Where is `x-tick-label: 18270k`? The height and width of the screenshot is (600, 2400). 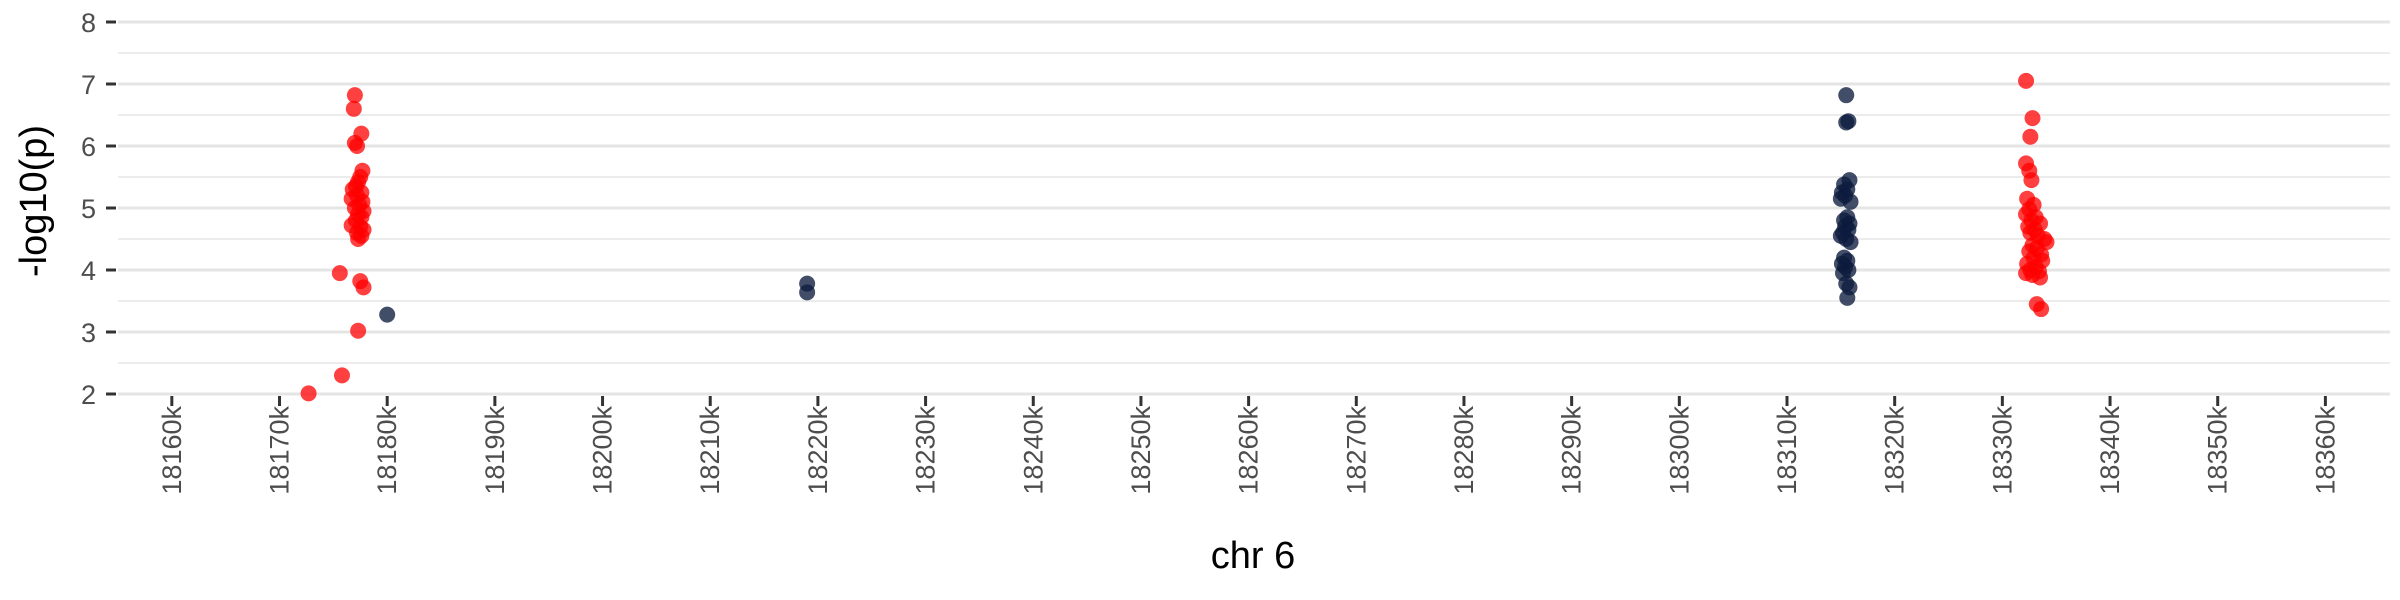 x-tick-label: 18270k is located at coordinates (1356, 450).